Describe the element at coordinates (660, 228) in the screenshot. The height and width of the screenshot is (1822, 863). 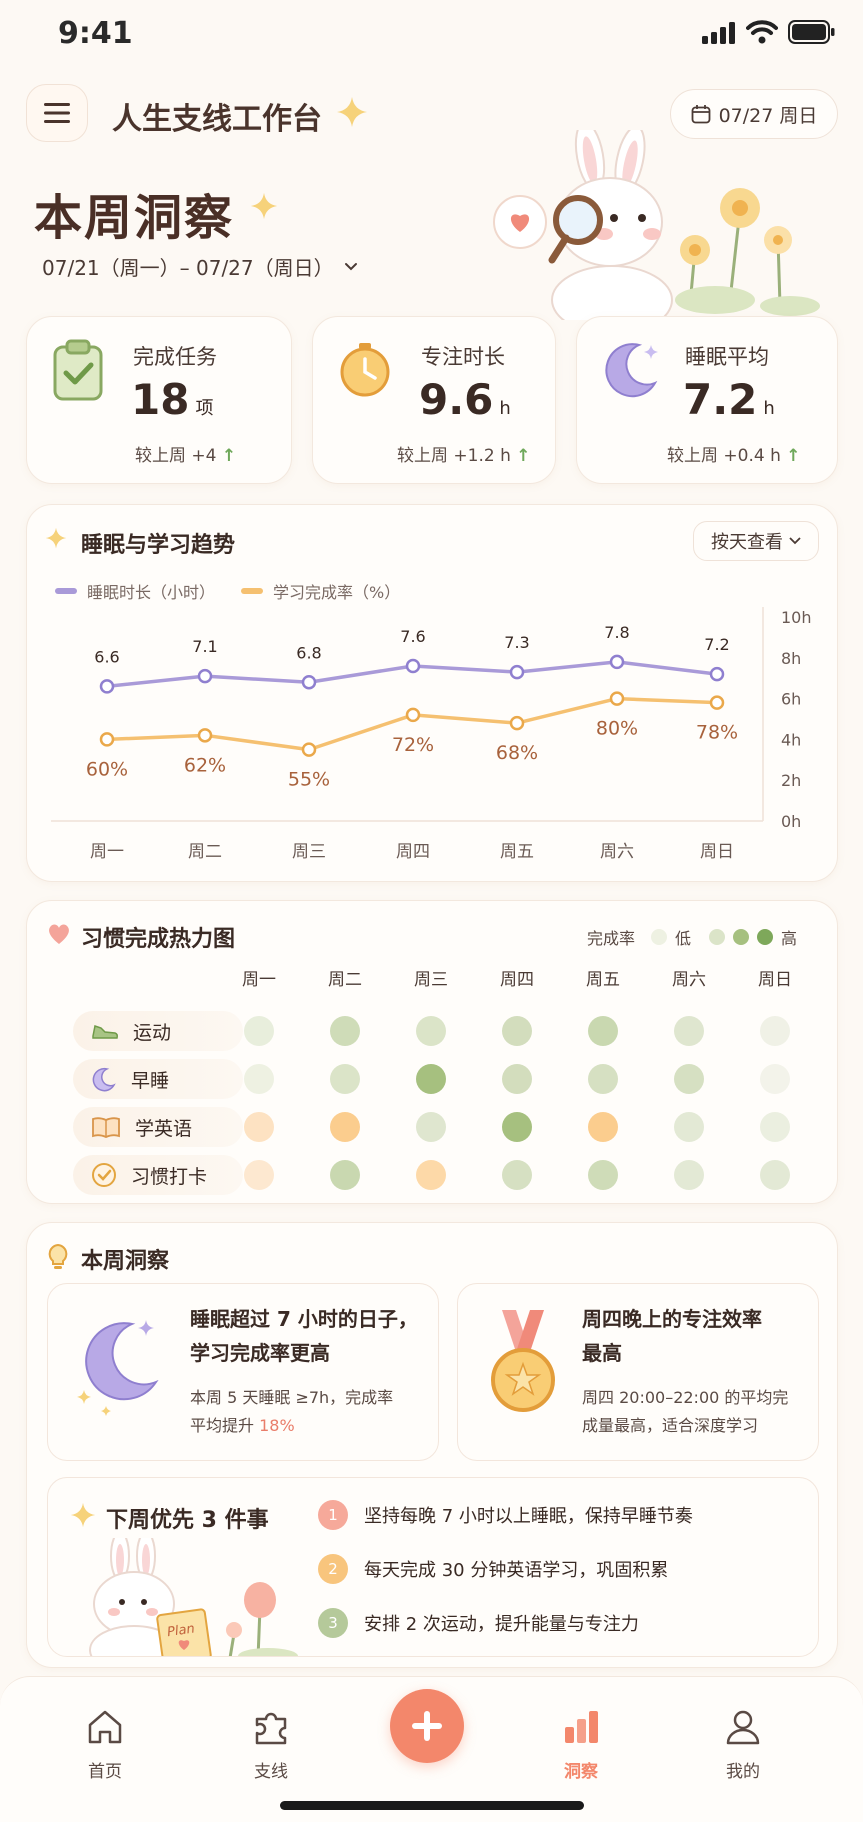
I see `bunny-illustration` at that location.